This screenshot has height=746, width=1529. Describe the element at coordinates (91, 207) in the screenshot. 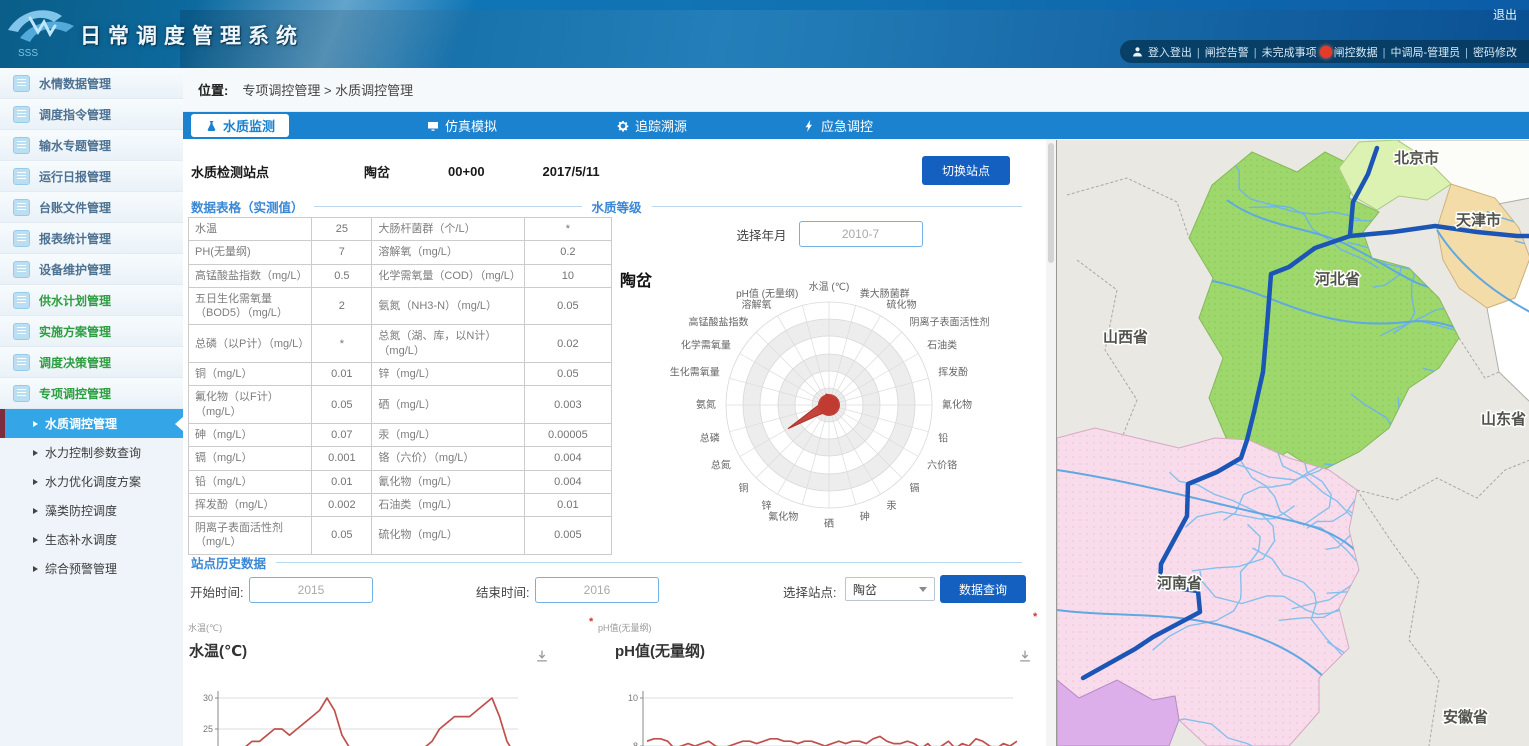

I see `sidebar-item-5: 台账文件管理` at that location.